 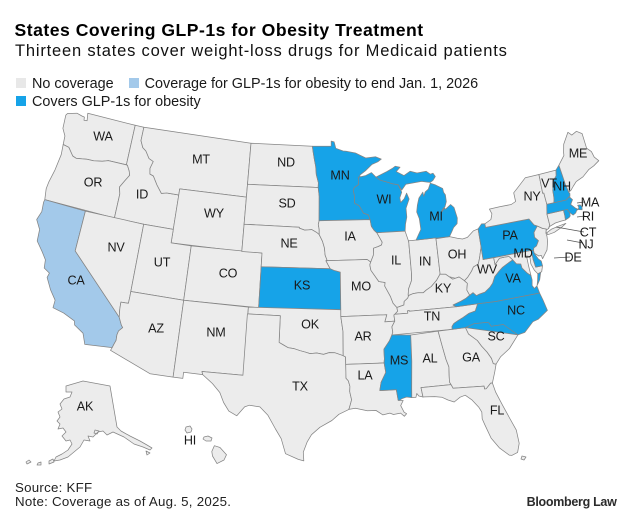 I want to click on svg-text: NY, so click(x=532, y=197).